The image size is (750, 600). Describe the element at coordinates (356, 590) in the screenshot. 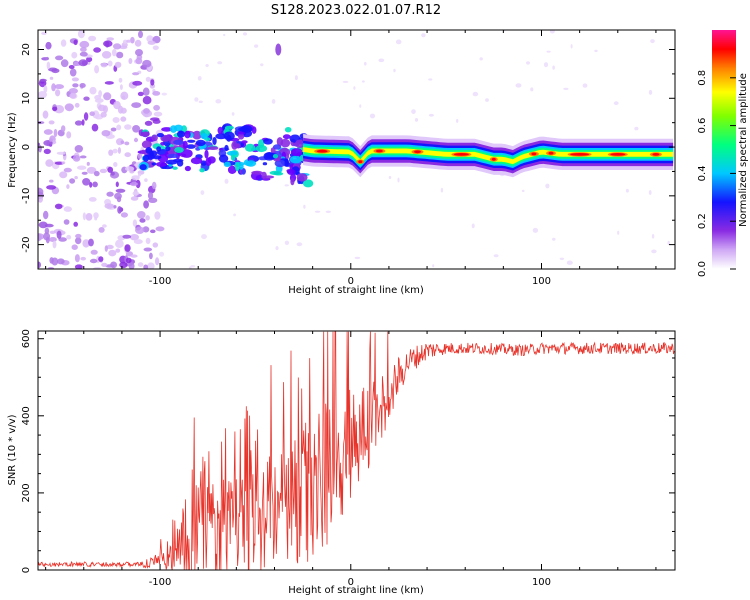

I see `snr-x-axis-label: Height of straight line (km)` at that location.